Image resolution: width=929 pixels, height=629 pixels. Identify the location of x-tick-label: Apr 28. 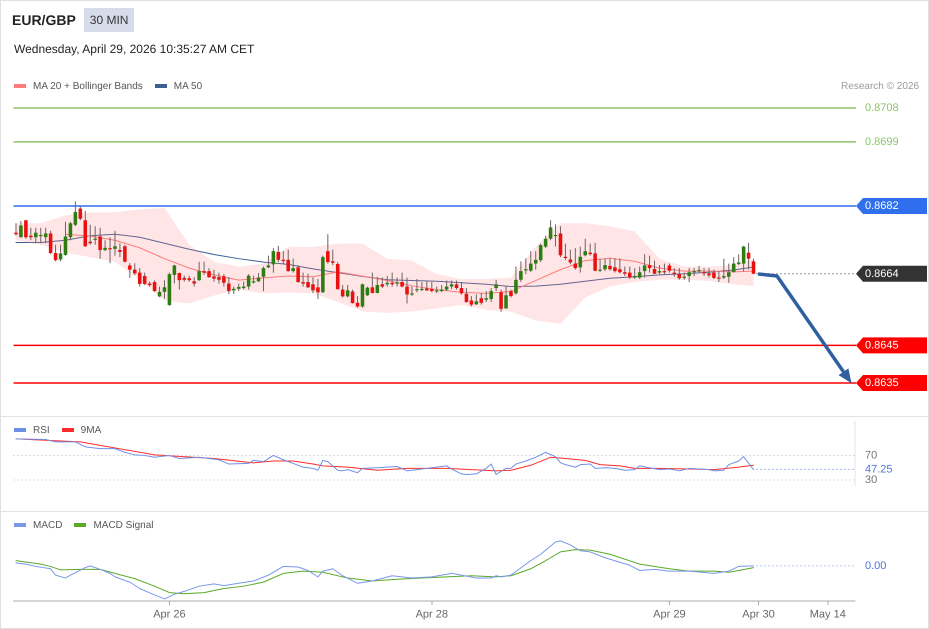
(432, 614).